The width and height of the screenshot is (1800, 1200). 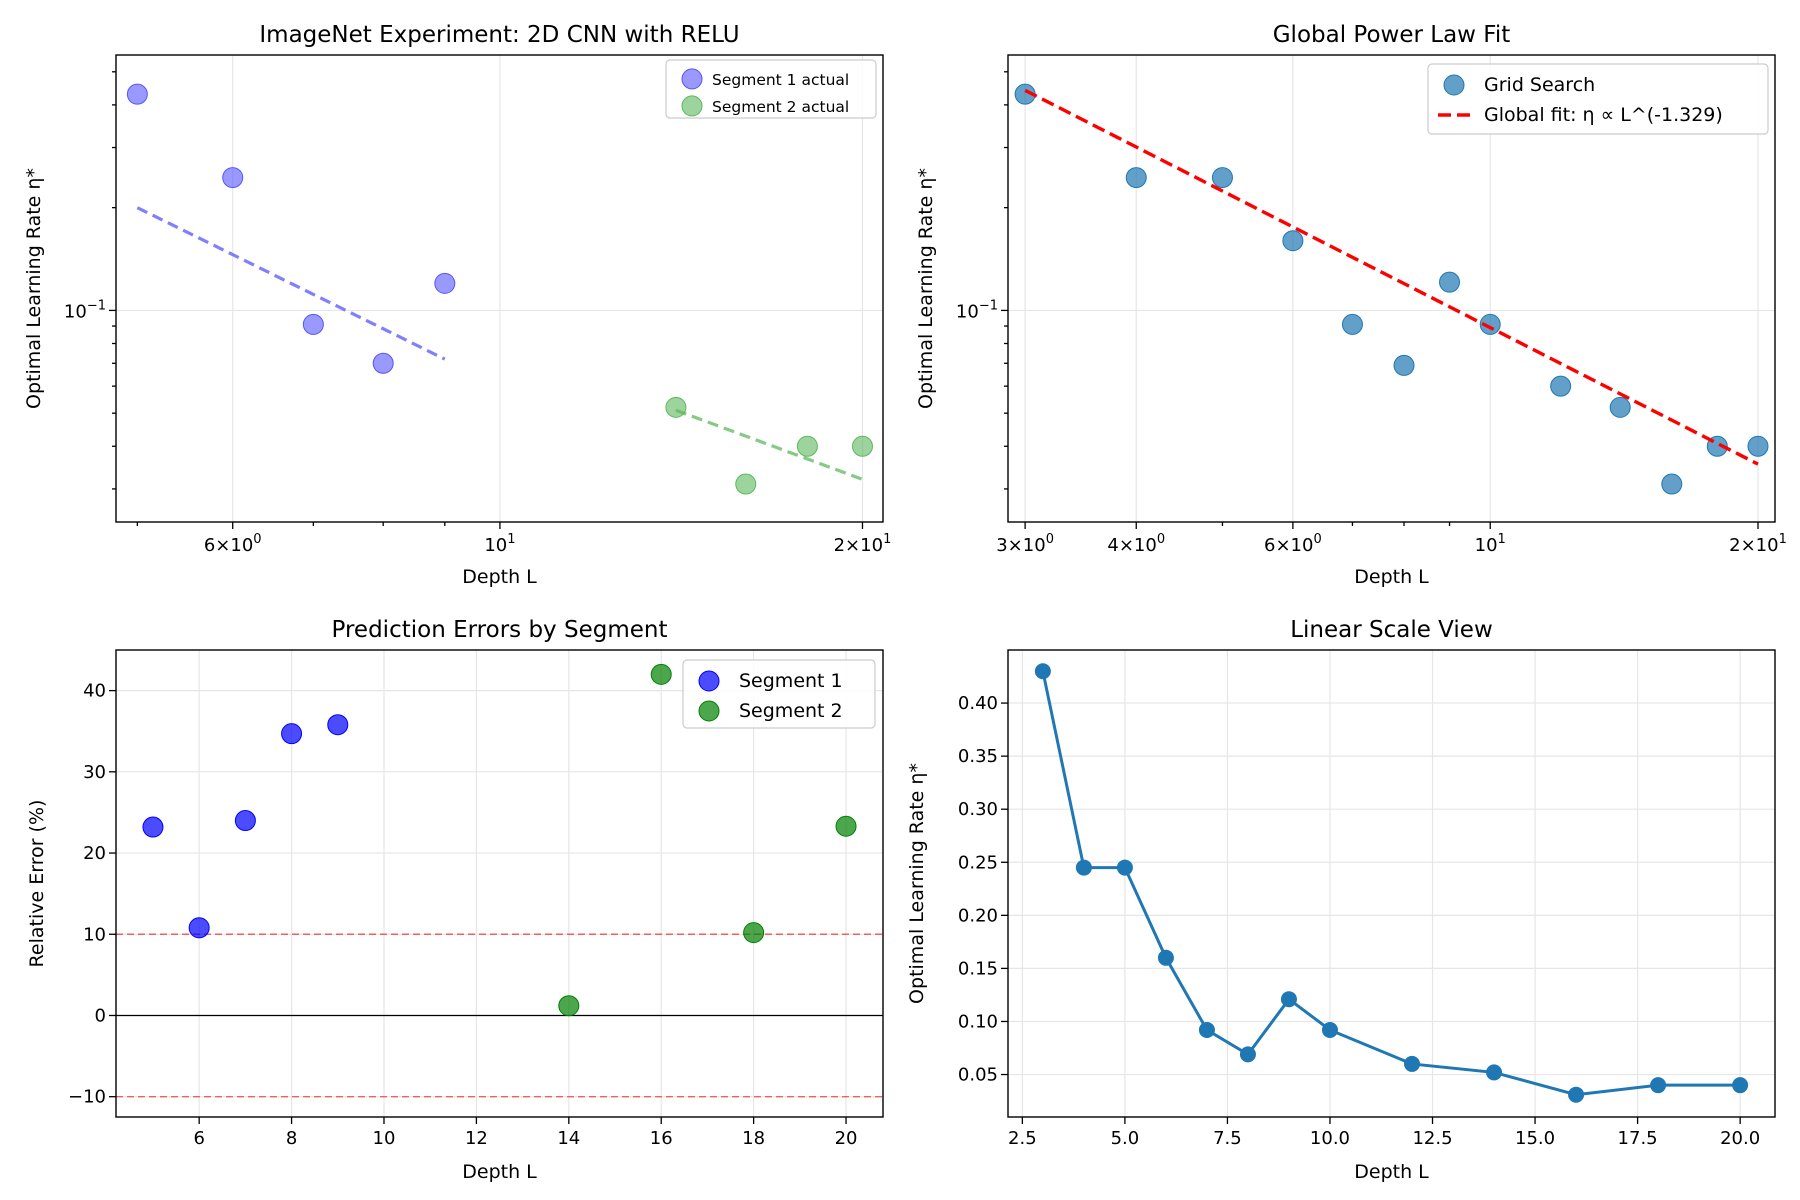 What do you see at coordinates (198, 1138) in the screenshot?
I see `x-tick-label: 6` at bounding box center [198, 1138].